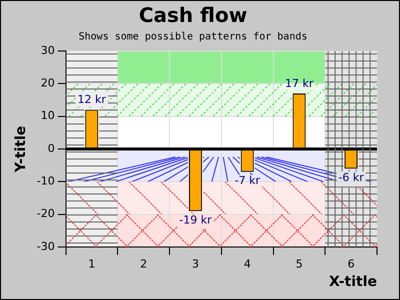 The image size is (400, 300). I want to click on chart-subtitle: Shows some possible patterns for bands, so click(193, 37).